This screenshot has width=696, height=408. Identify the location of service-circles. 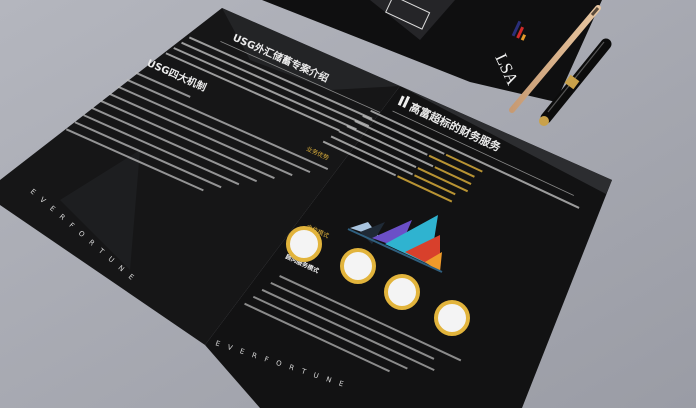
(378, 281).